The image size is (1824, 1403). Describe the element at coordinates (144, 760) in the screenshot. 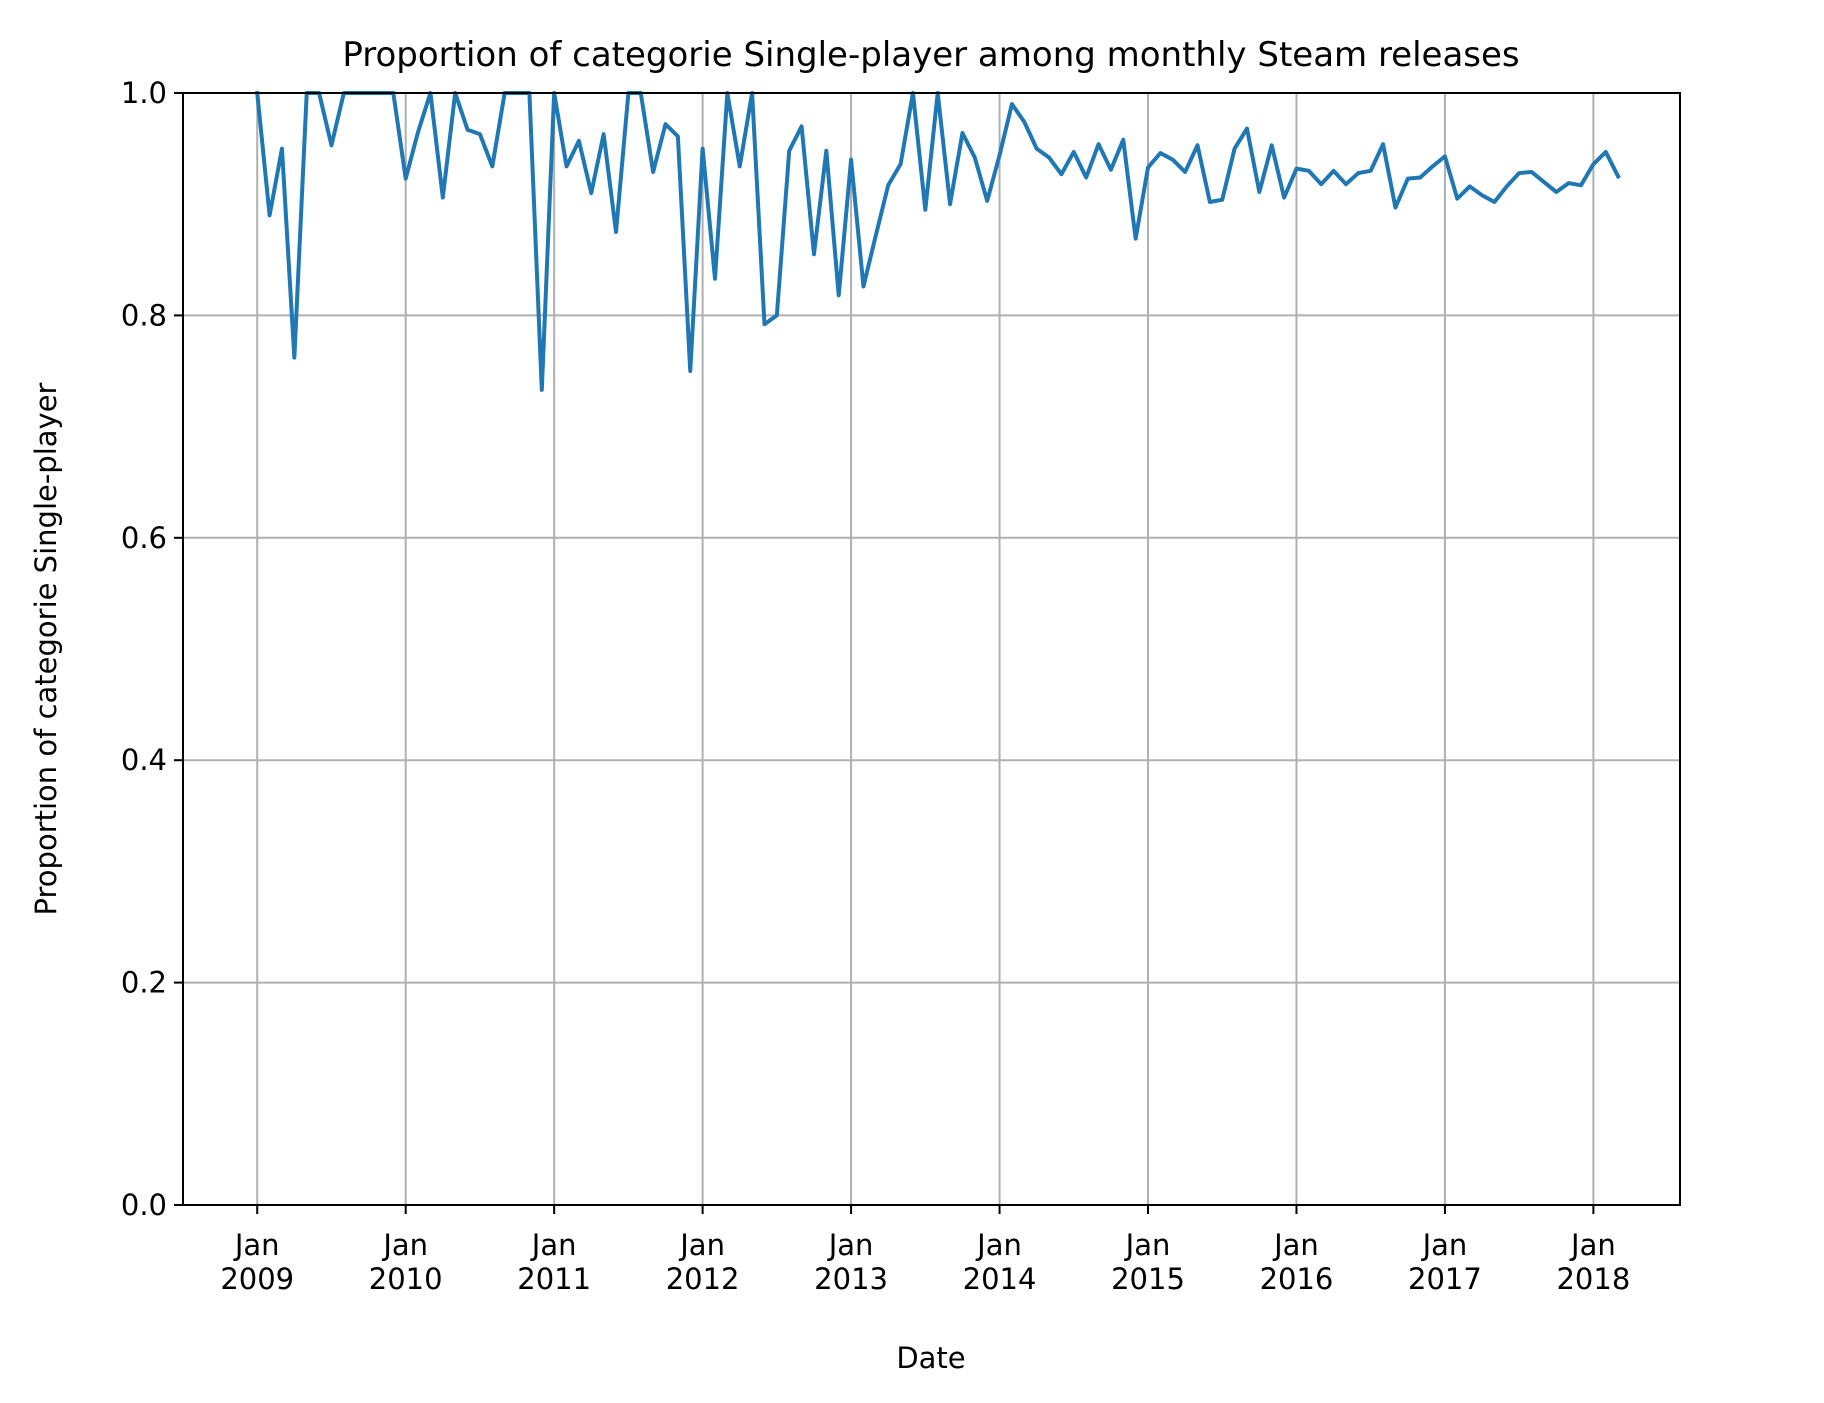

I see `y-tick-label: 0.4` at that location.